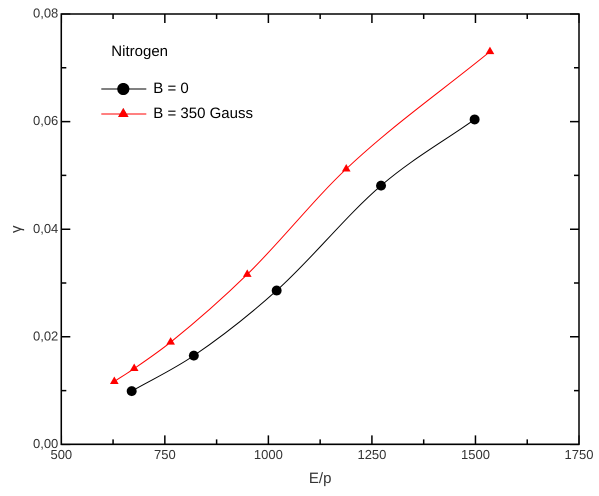 This screenshot has width=599, height=496. Describe the element at coordinates (45, 336) in the screenshot. I see `y-tick-label: 0,02` at that location.